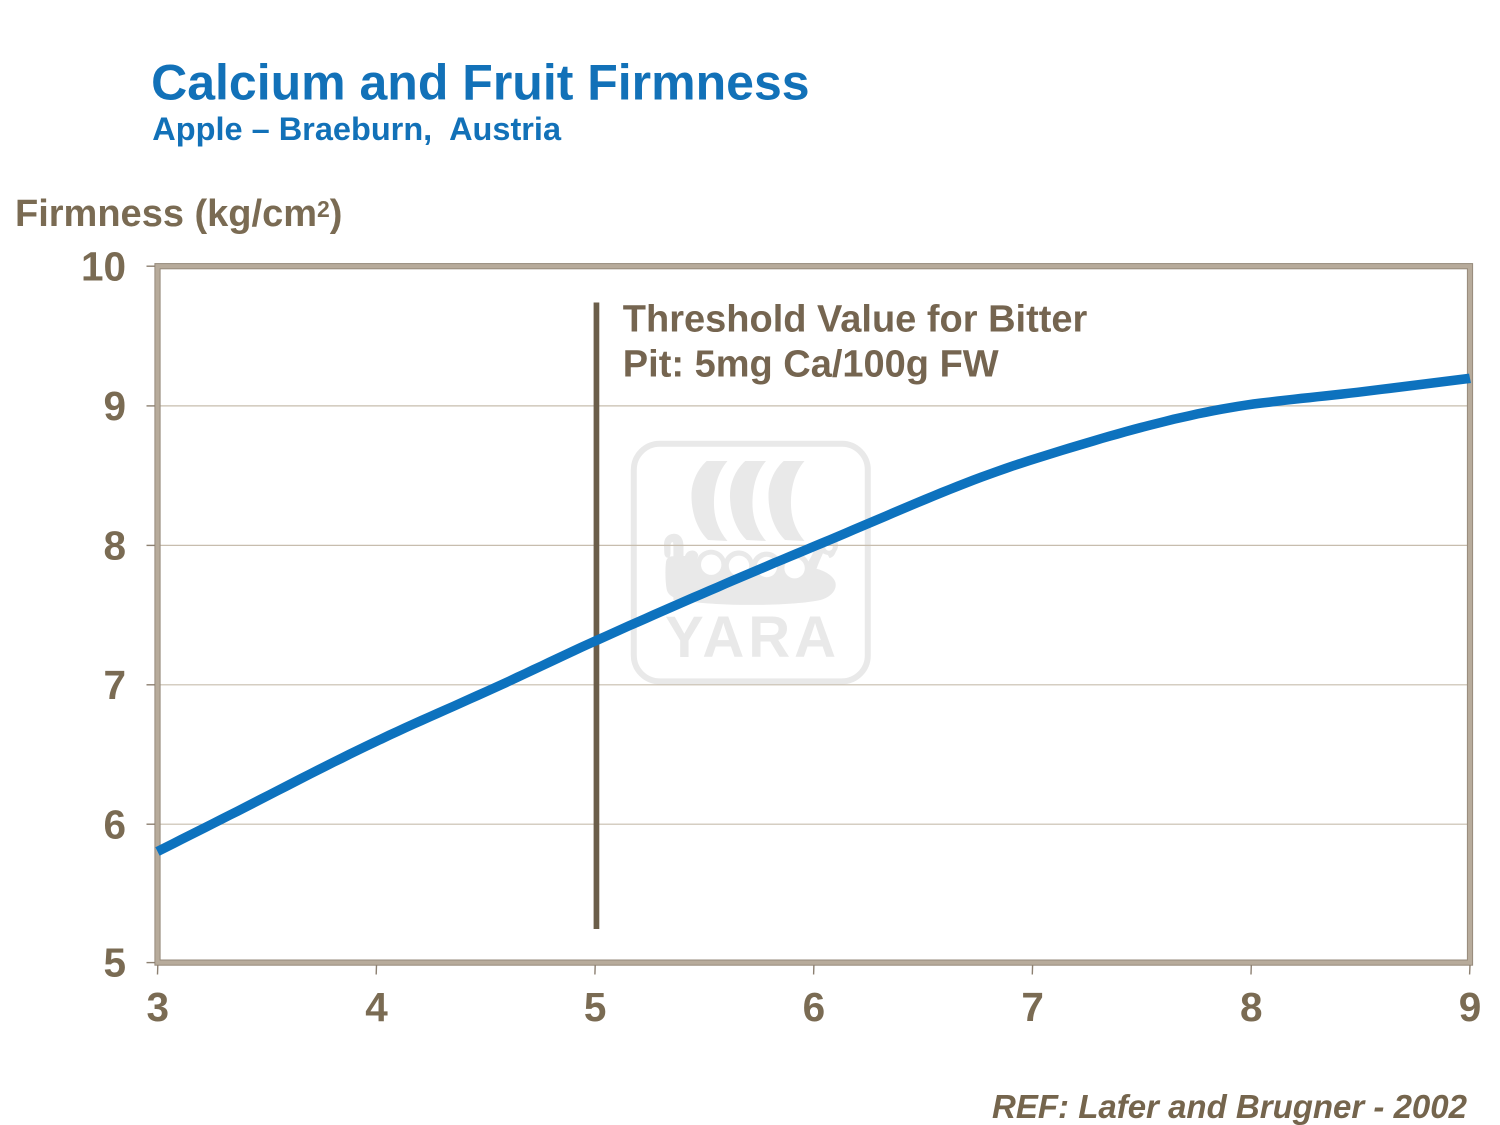 This screenshot has width=1500, height=1125. Describe the element at coordinates (103, 266) in the screenshot. I see `svg-text: 10` at that location.